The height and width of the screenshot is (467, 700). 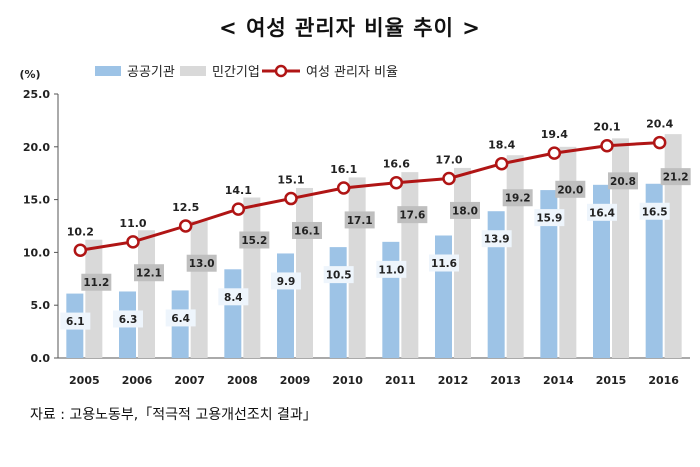 I want to click on data-label-rate: 12.5, so click(x=185, y=207).